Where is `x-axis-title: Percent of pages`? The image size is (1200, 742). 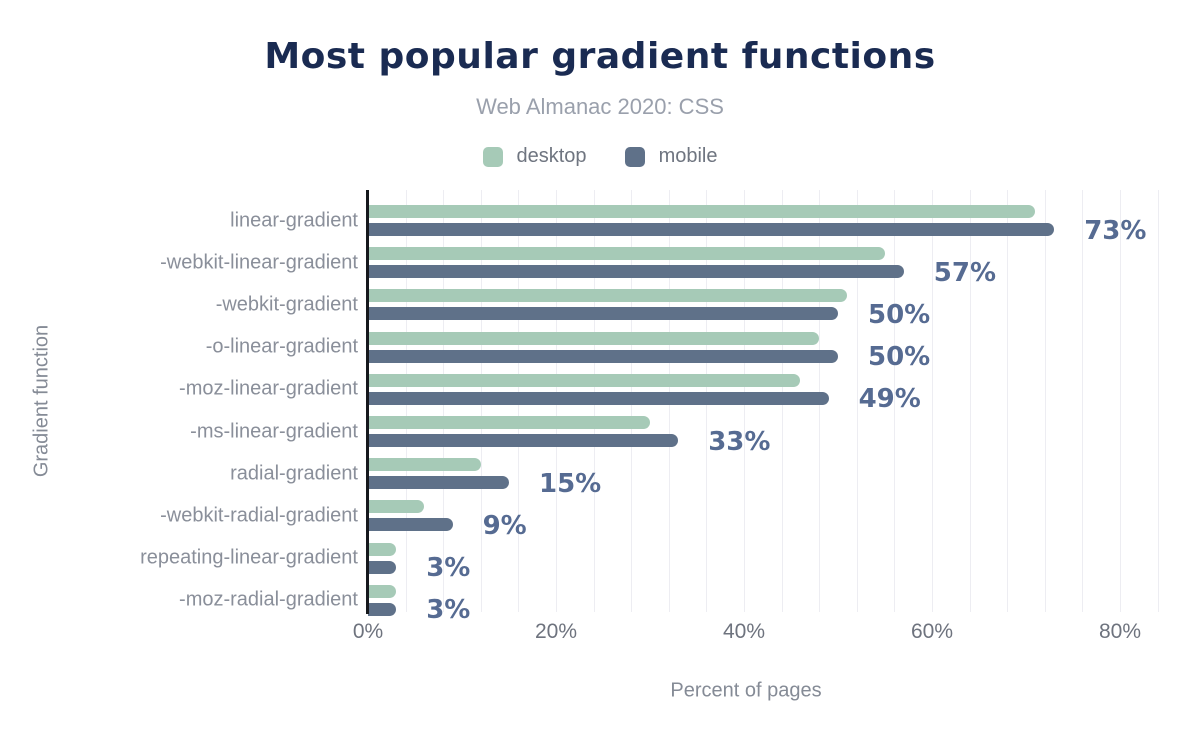
x-axis-title: Percent of pages is located at coordinates (746, 690).